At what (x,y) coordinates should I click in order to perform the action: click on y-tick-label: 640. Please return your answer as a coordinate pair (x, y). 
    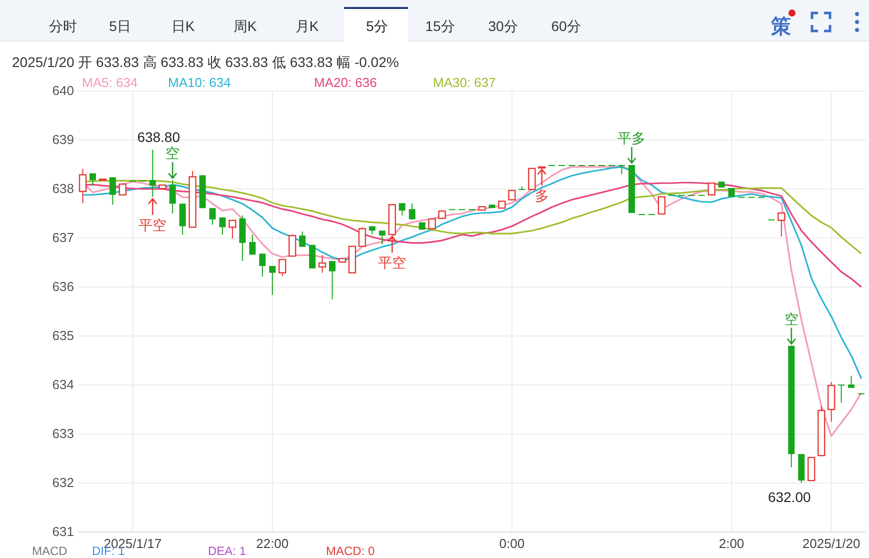
    Looking at the image, I should click on (63, 90).